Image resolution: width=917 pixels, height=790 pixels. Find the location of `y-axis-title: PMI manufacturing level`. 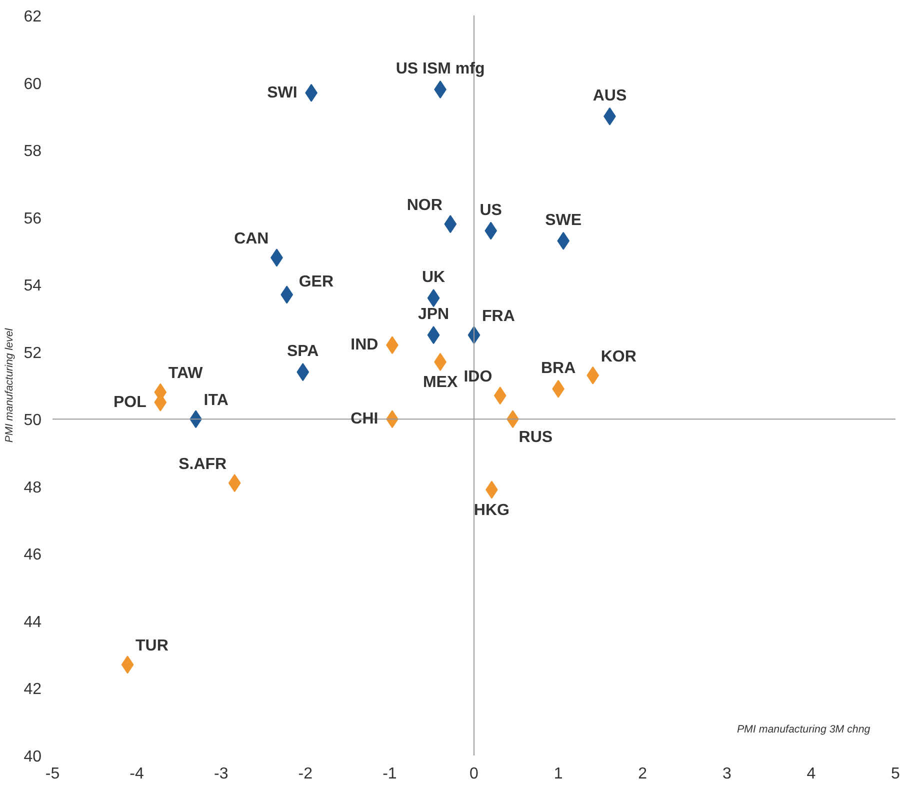

y-axis-title: PMI manufacturing level is located at coordinates (10, 385).